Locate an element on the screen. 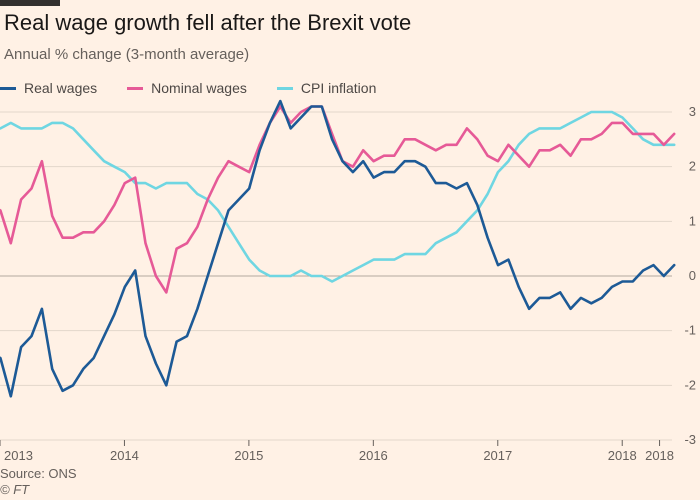 The image size is (700, 500). x-tick-label-2: 2015 is located at coordinates (248, 454).